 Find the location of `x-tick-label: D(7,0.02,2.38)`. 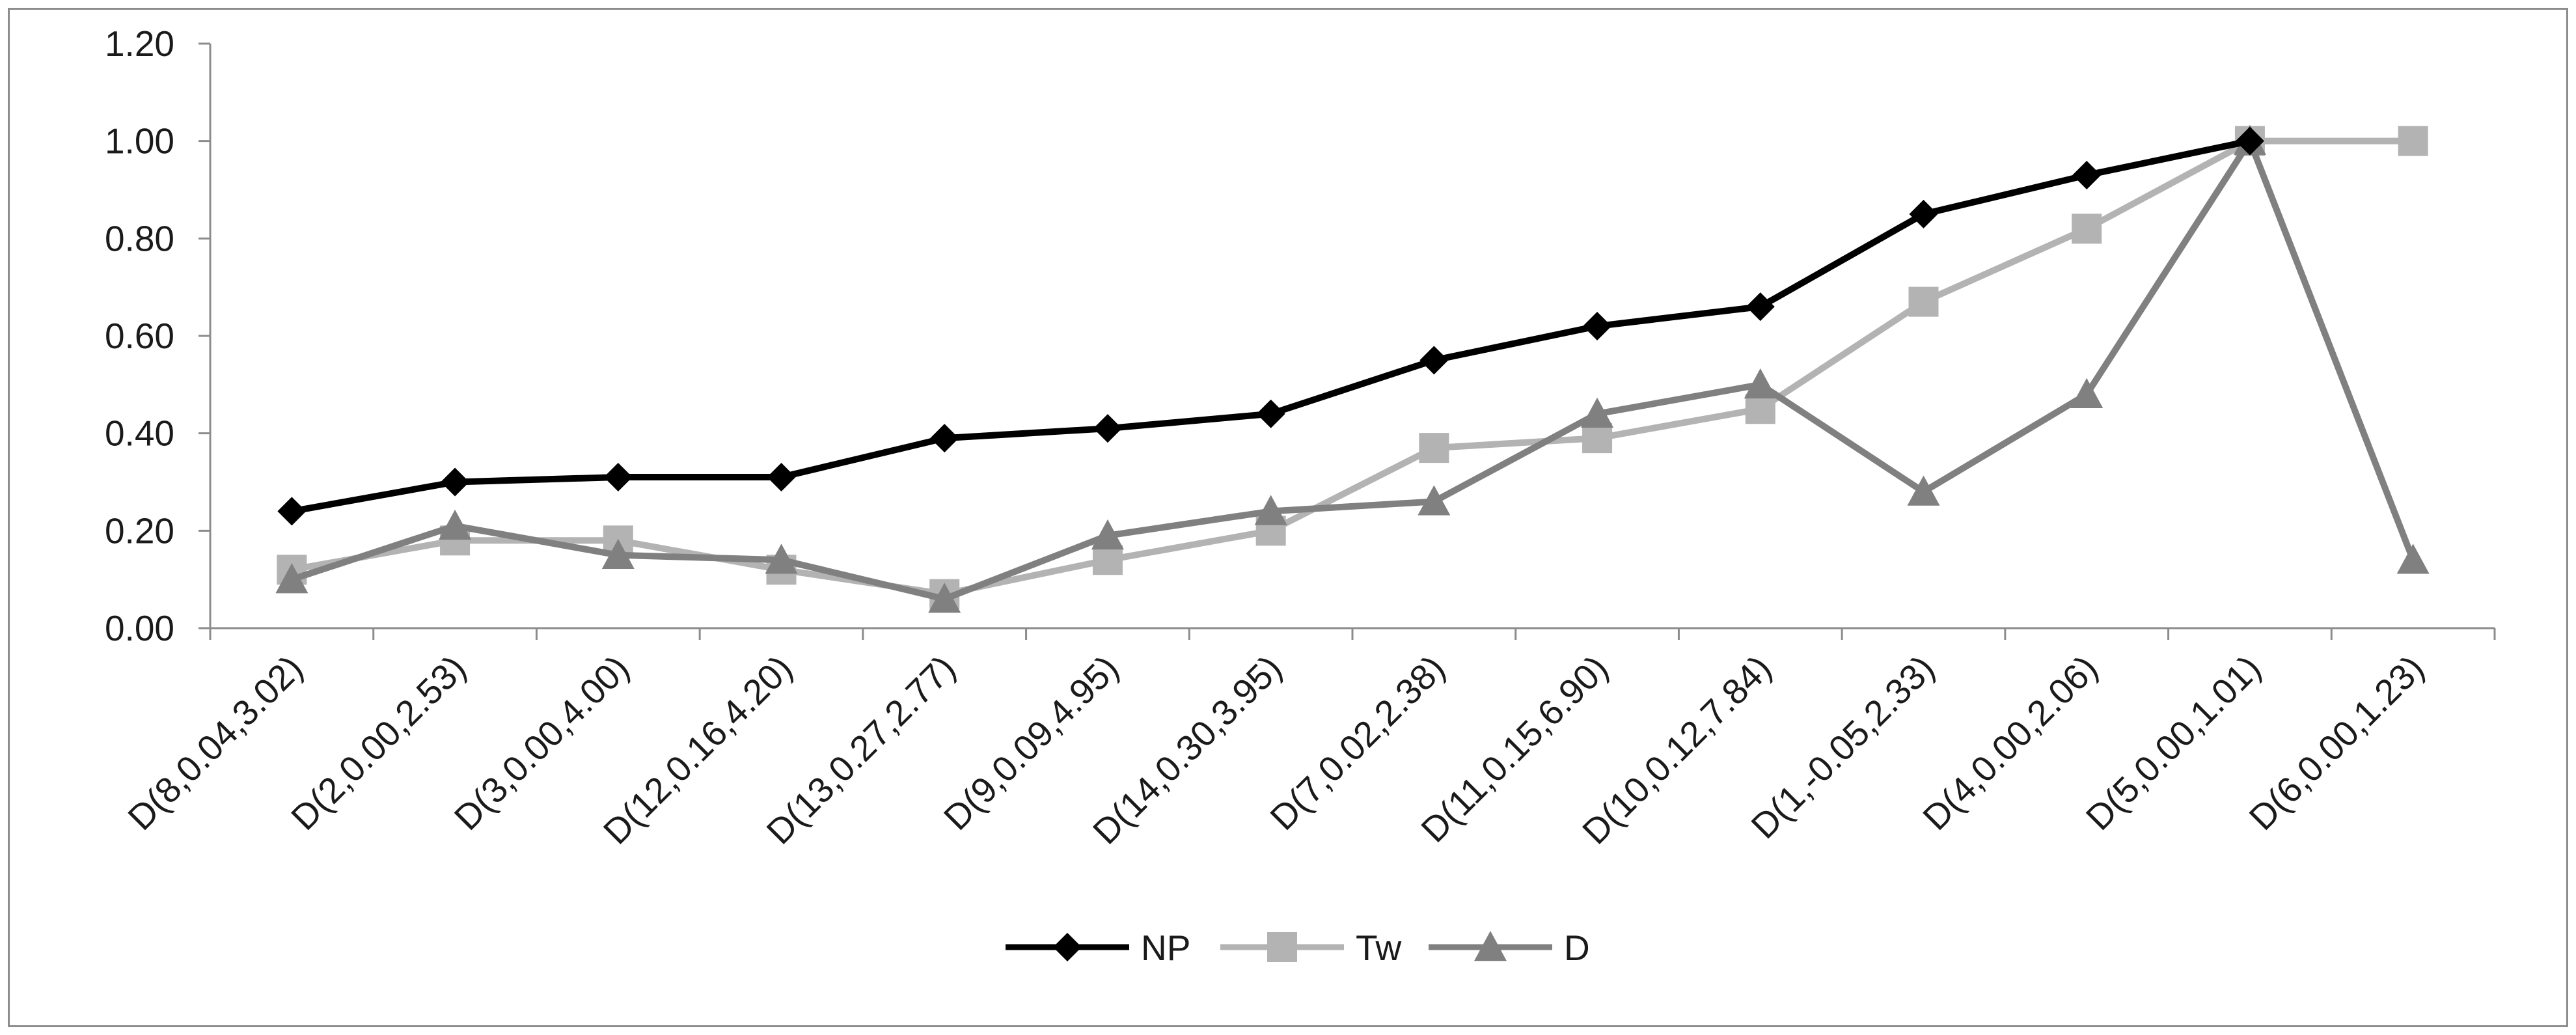

x-tick-label: D(7,0.02,2.38) is located at coordinates (1357, 743).